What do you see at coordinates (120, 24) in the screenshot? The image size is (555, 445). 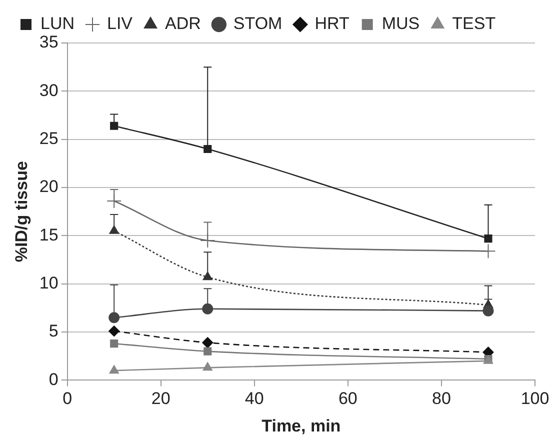 I see `legend-label: LIV` at bounding box center [120, 24].